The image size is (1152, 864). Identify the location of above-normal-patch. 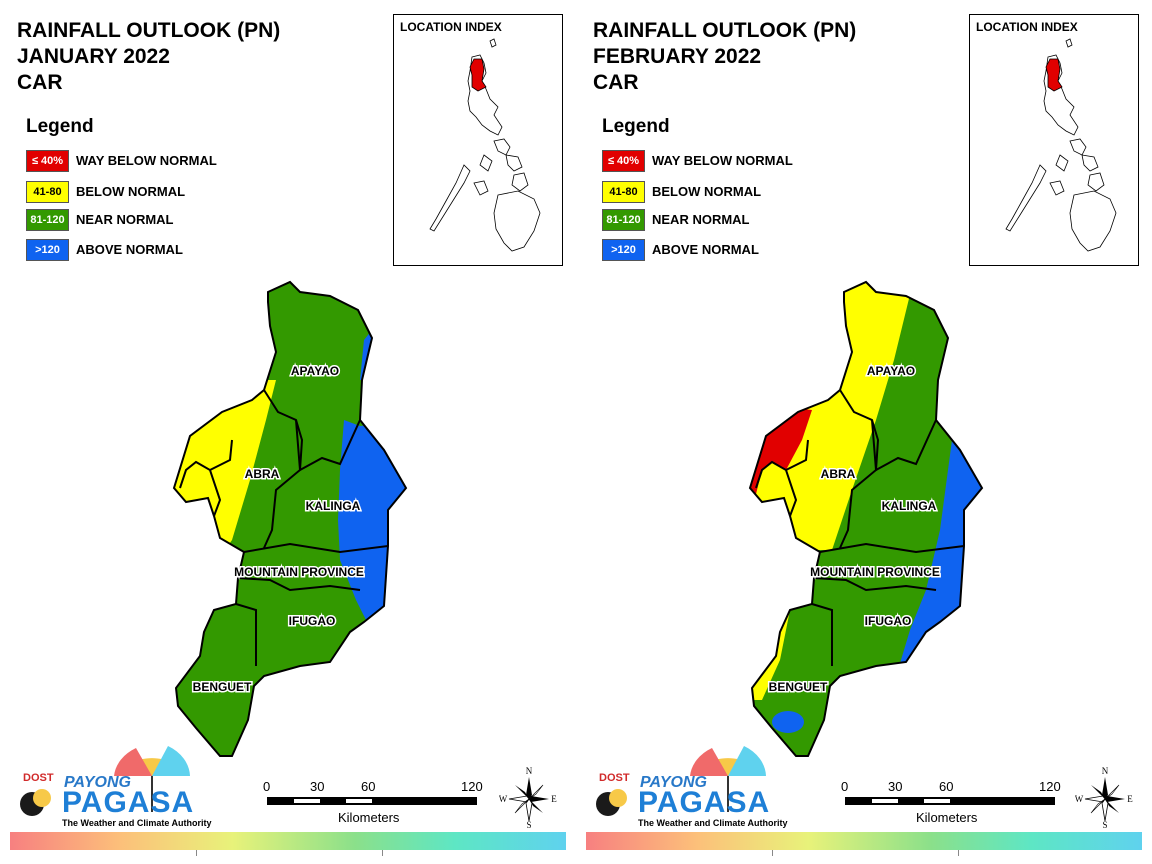
(788, 722).